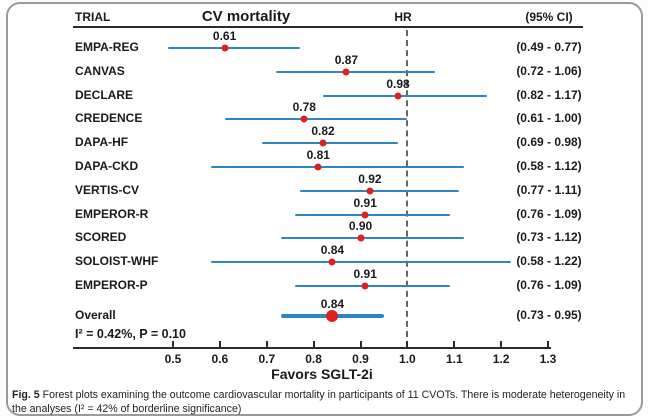 The width and height of the screenshot is (652, 420). I want to click on trial-label: EMPA-REG, so click(107, 47).